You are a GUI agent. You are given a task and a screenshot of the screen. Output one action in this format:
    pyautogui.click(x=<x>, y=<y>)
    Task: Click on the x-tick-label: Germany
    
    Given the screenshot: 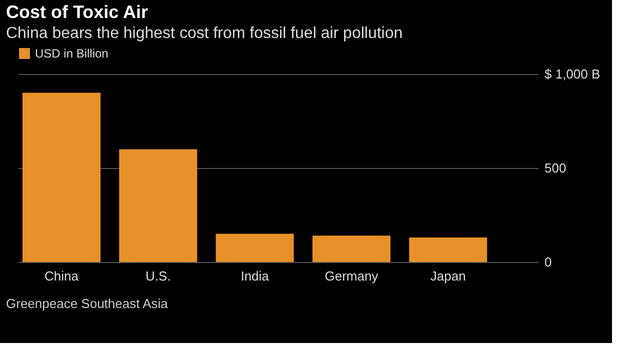 What is the action you would take?
    pyautogui.click(x=351, y=276)
    